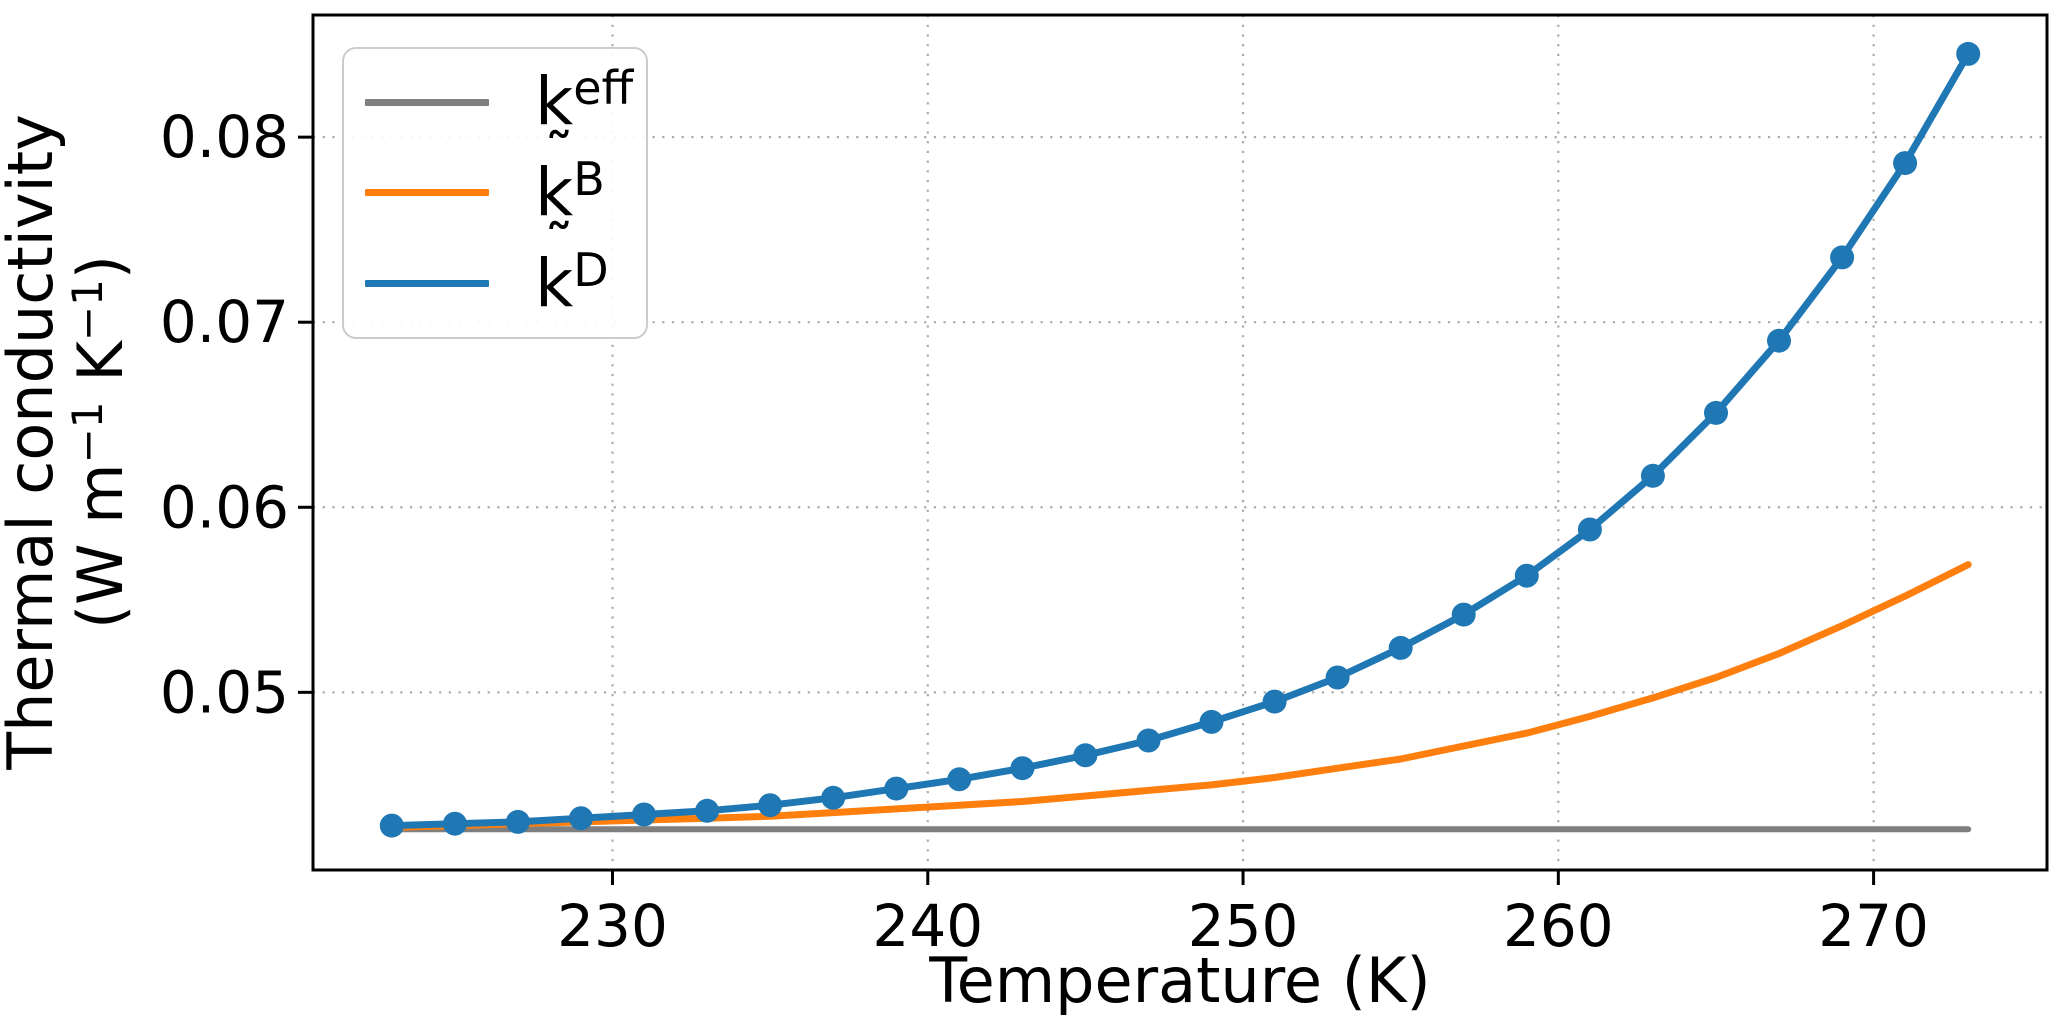 Image resolution: width=2067 pixels, height=1028 pixels. I want to click on x-tick-label: 260, so click(1558, 926).